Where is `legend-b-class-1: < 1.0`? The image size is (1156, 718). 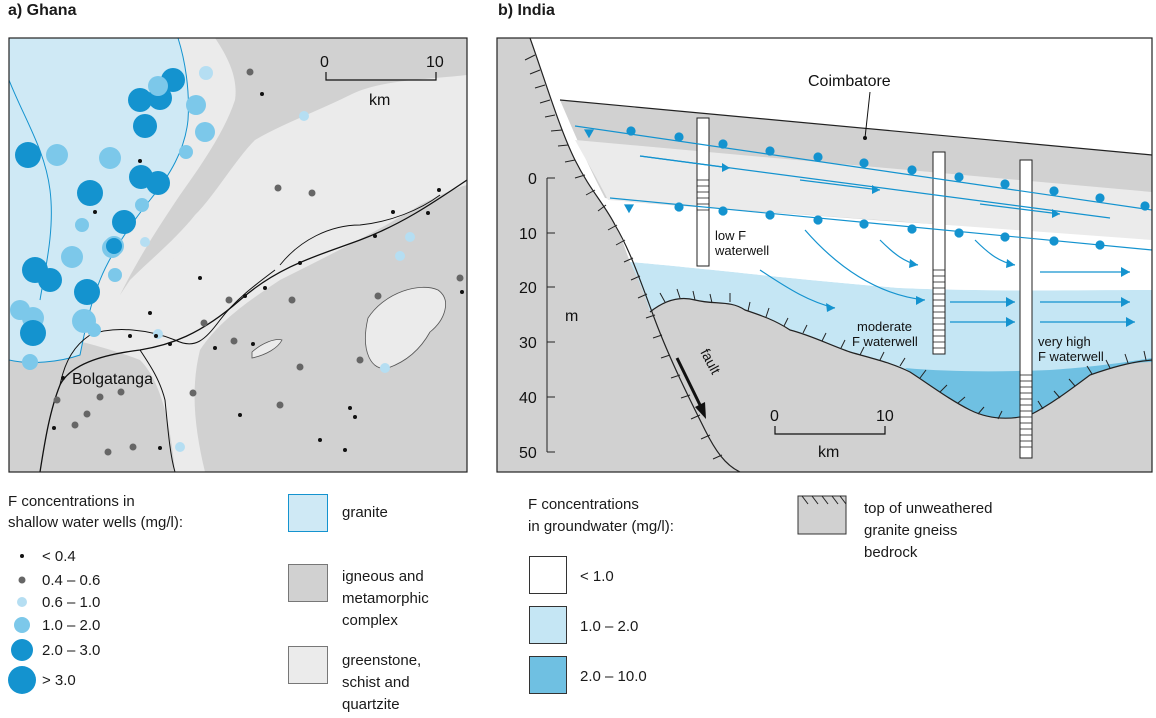 legend-b-class-1: < 1.0 is located at coordinates (597, 576).